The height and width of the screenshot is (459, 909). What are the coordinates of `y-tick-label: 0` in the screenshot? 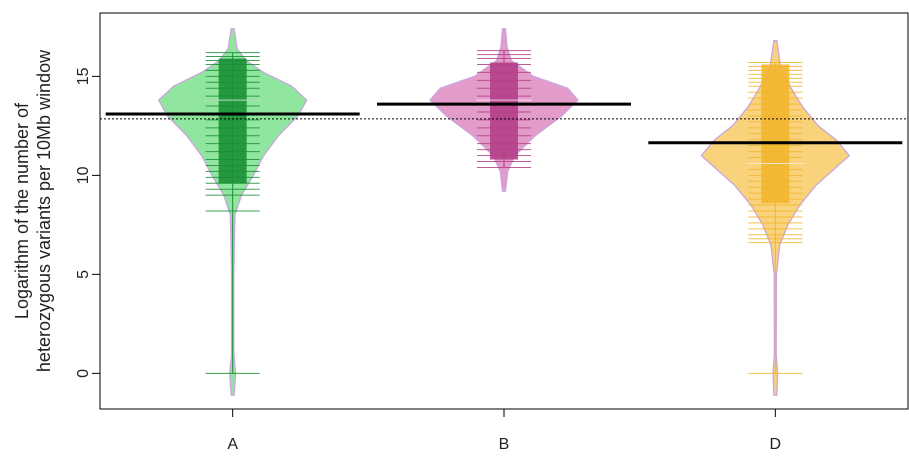 It's located at (83, 373).